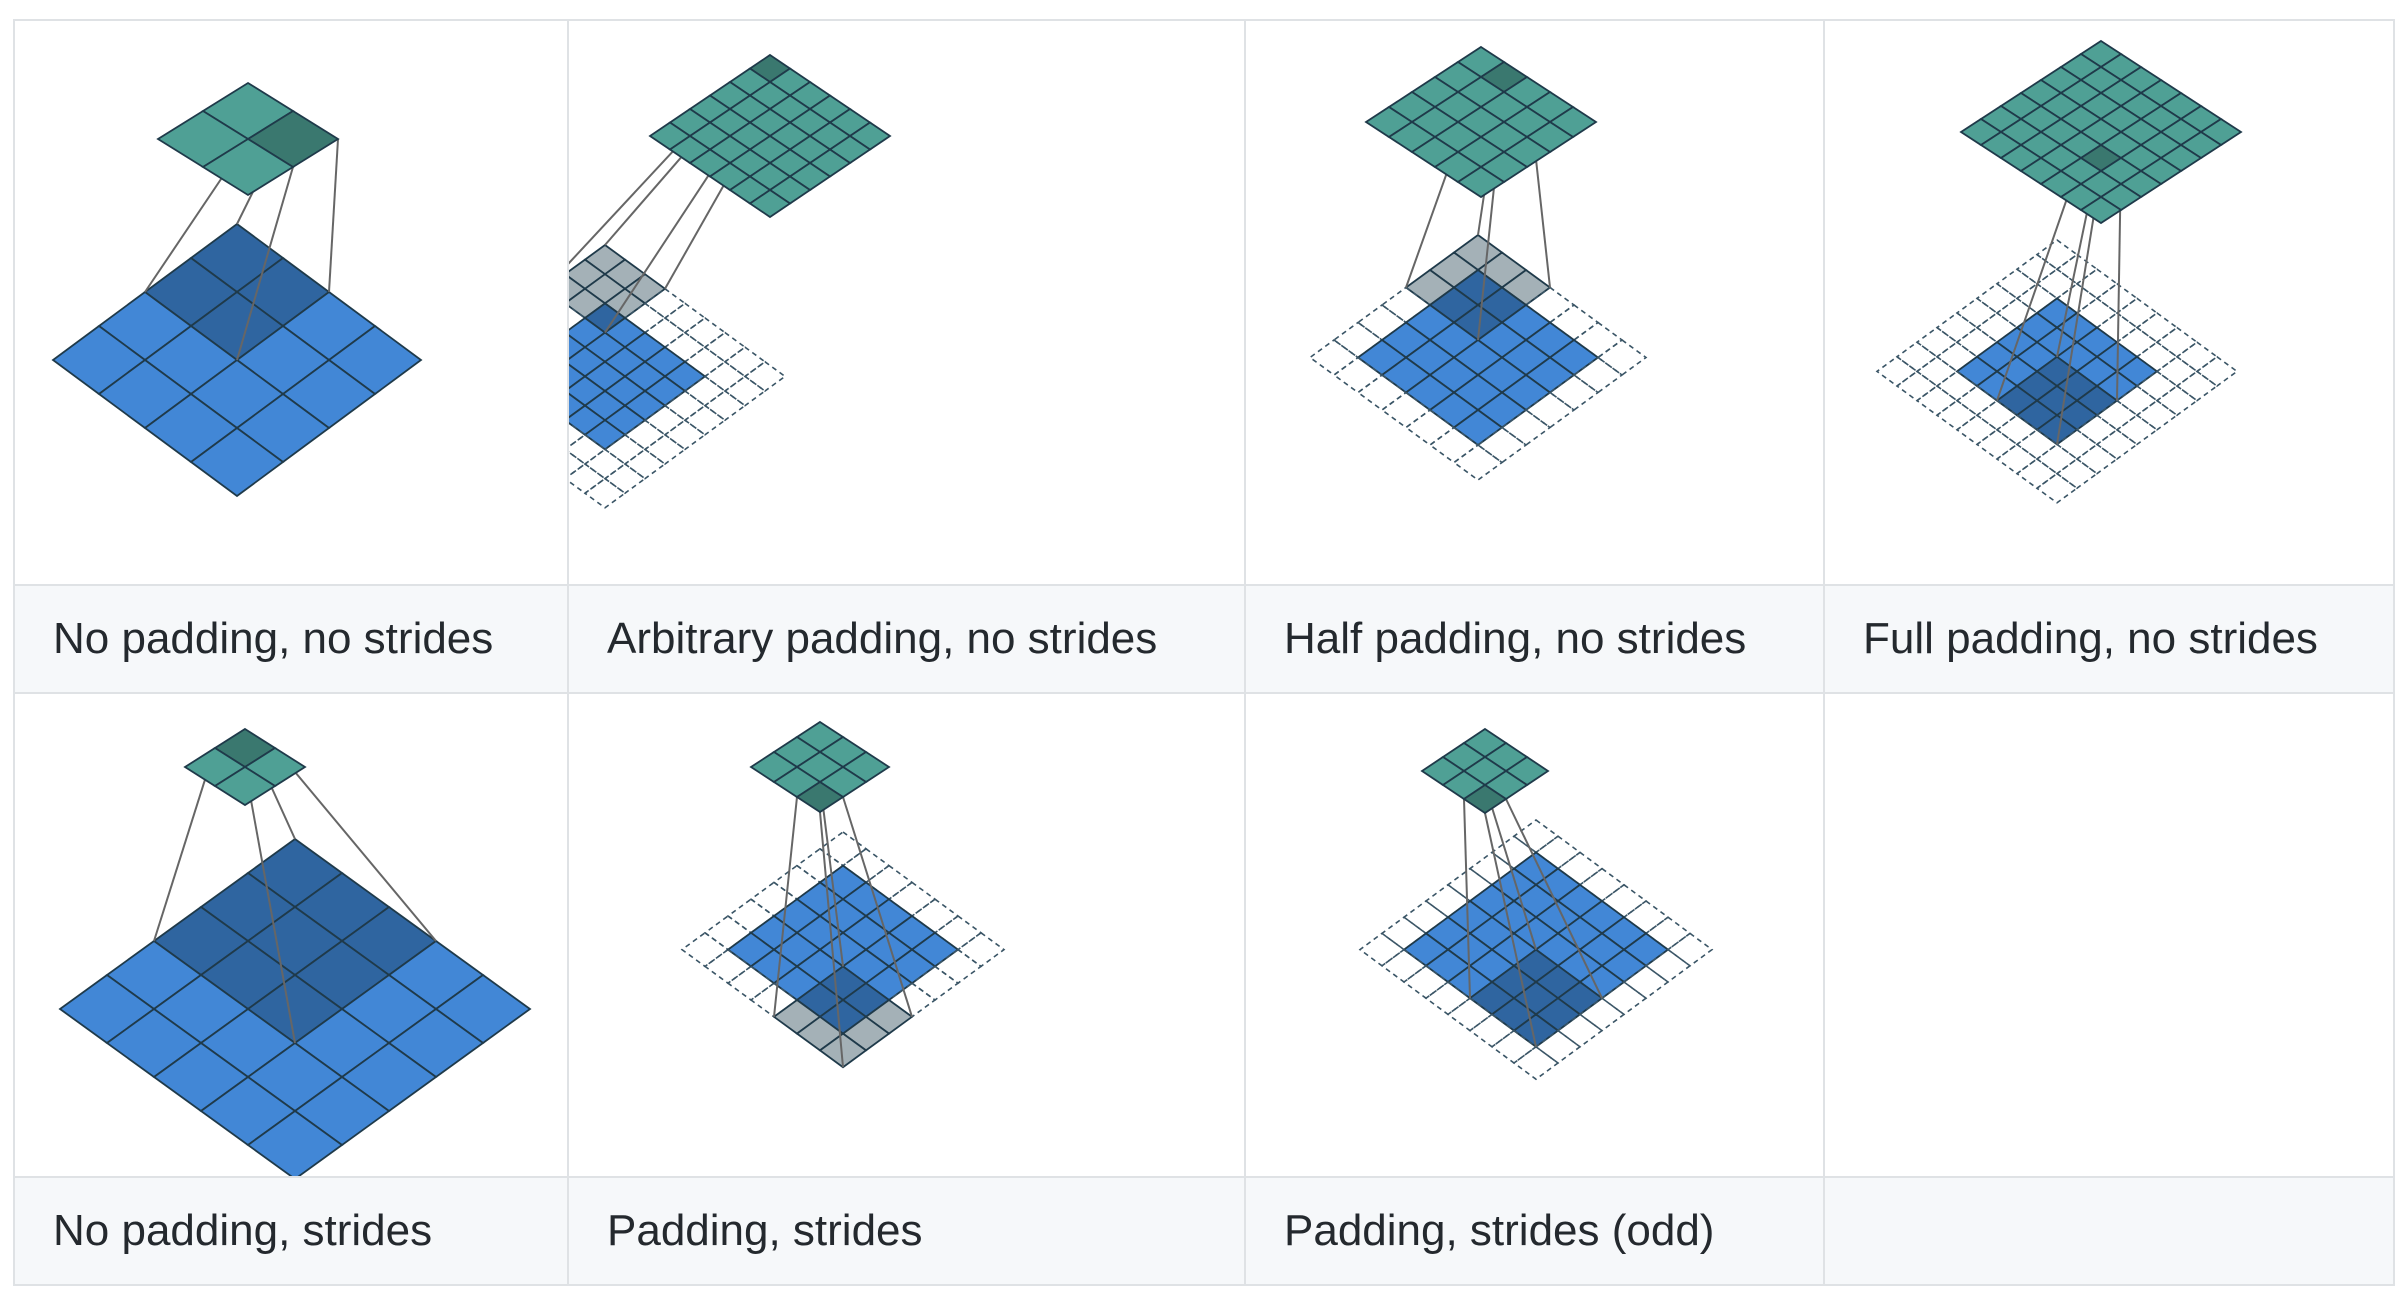 The height and width of the screenshot is (1292, 2404). What do you see at coordinates (1534, 1231) in the screenshot?
I see `caption-padding-strides-odd: Padding, strides (odd)` at bounding box center [1534, 1231].